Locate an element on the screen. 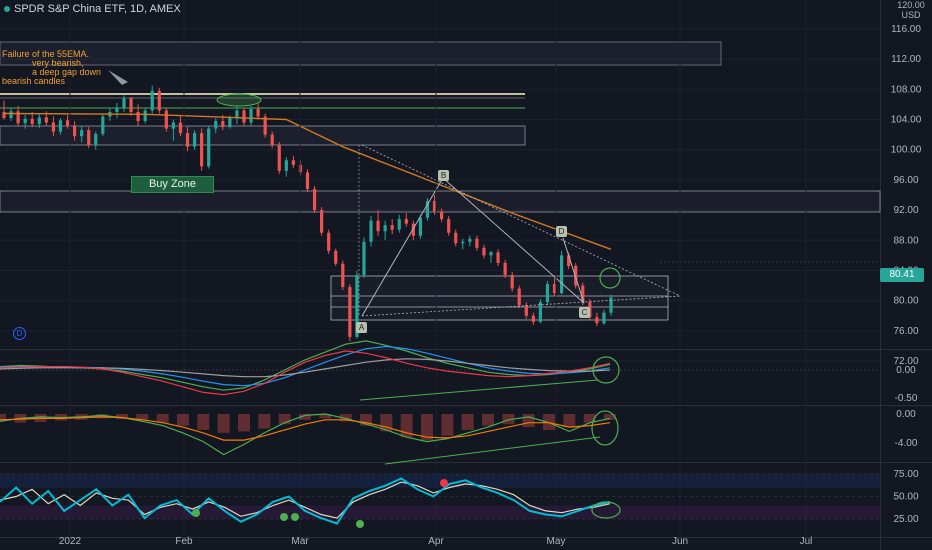 This screenshot has height=550, width=932. arrow-icon is located at coordinates (118, 77).